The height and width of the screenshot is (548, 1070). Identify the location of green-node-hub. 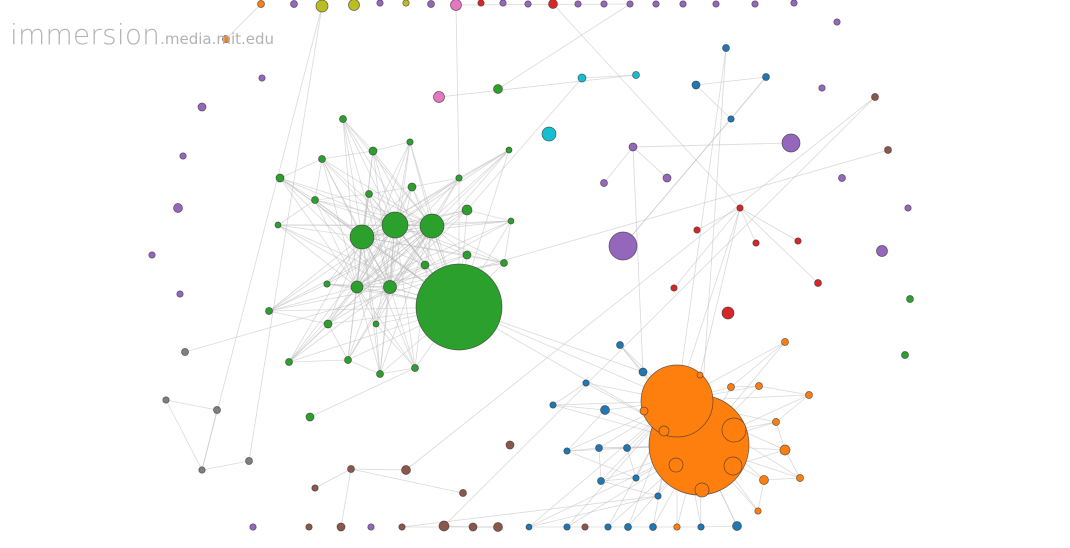
(459, 307).